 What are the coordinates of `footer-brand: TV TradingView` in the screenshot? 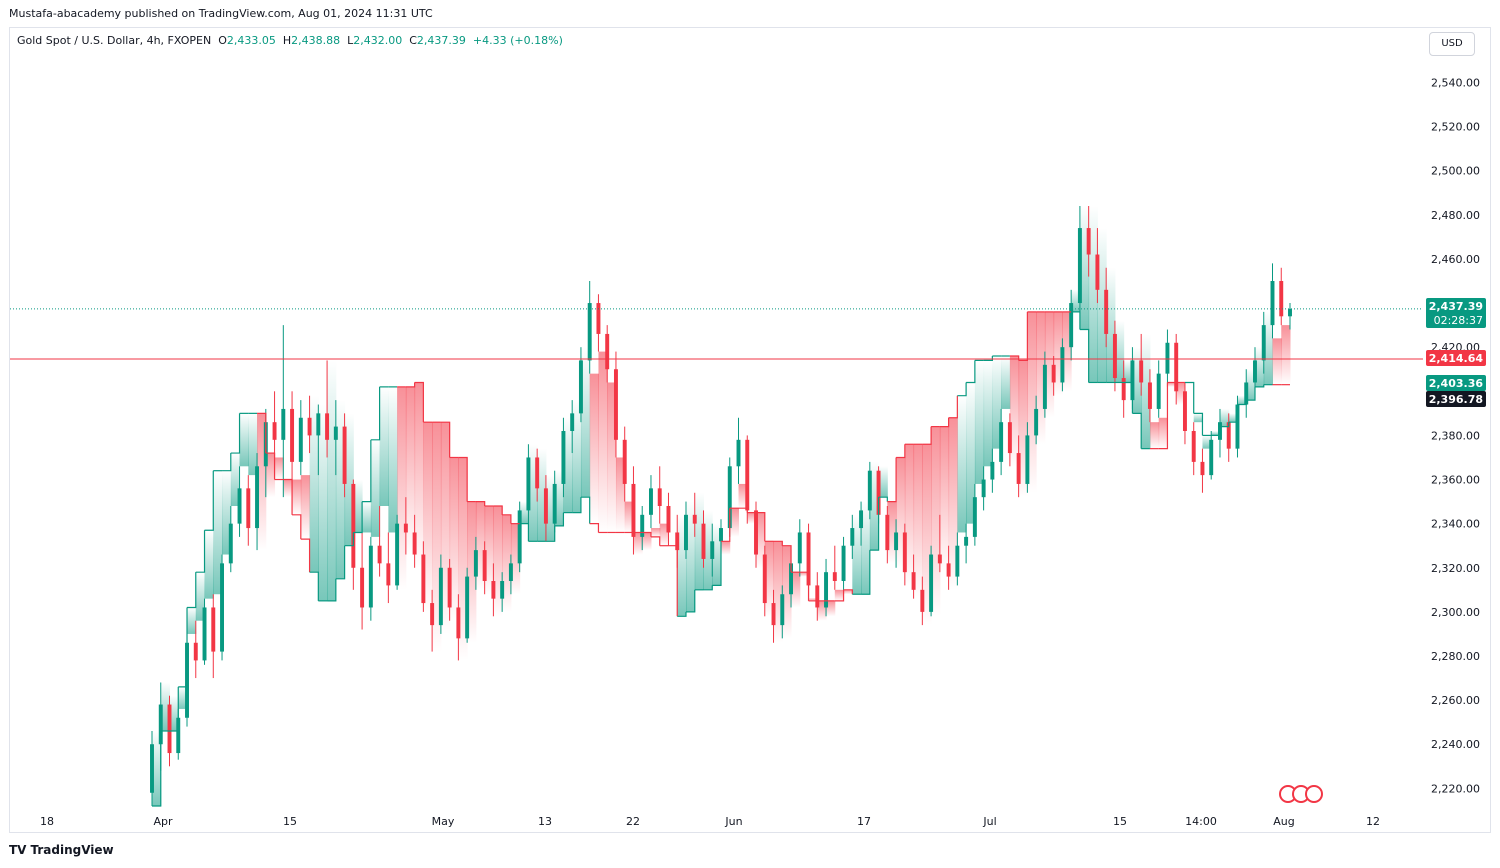 It's located at (61, 850).